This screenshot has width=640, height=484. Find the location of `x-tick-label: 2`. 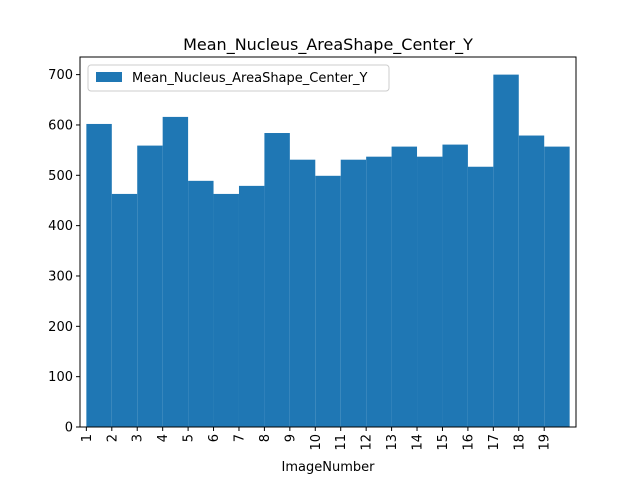

x-tick-label: 2 is located at coordinates (112, 438).